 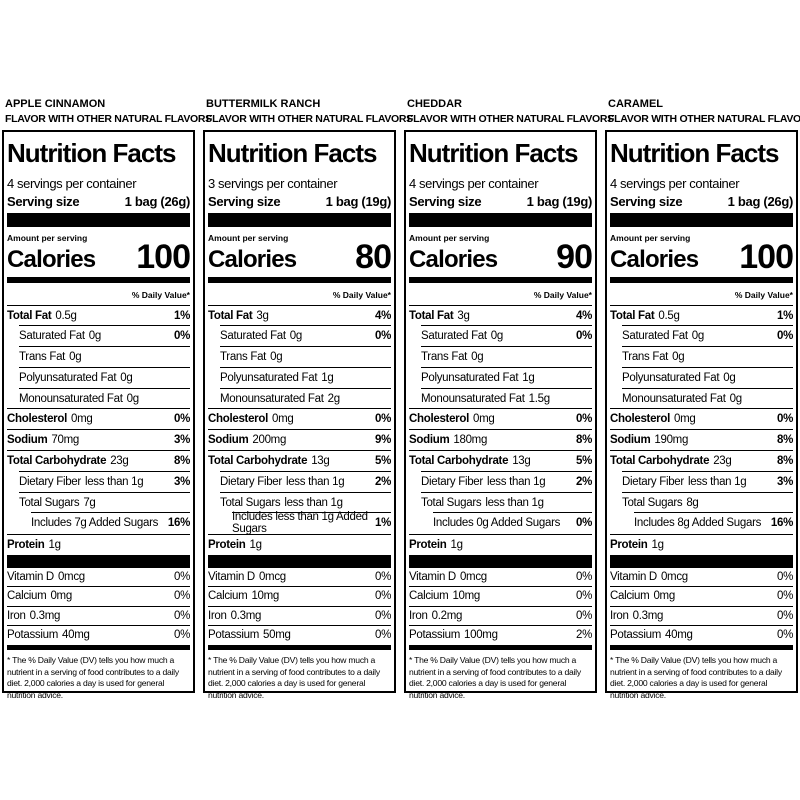 What do you see at coordinates (435, 616) in the screenshot?
I see `vitamin-label: Iron 0.2mg` at bounding box center [435, 616].